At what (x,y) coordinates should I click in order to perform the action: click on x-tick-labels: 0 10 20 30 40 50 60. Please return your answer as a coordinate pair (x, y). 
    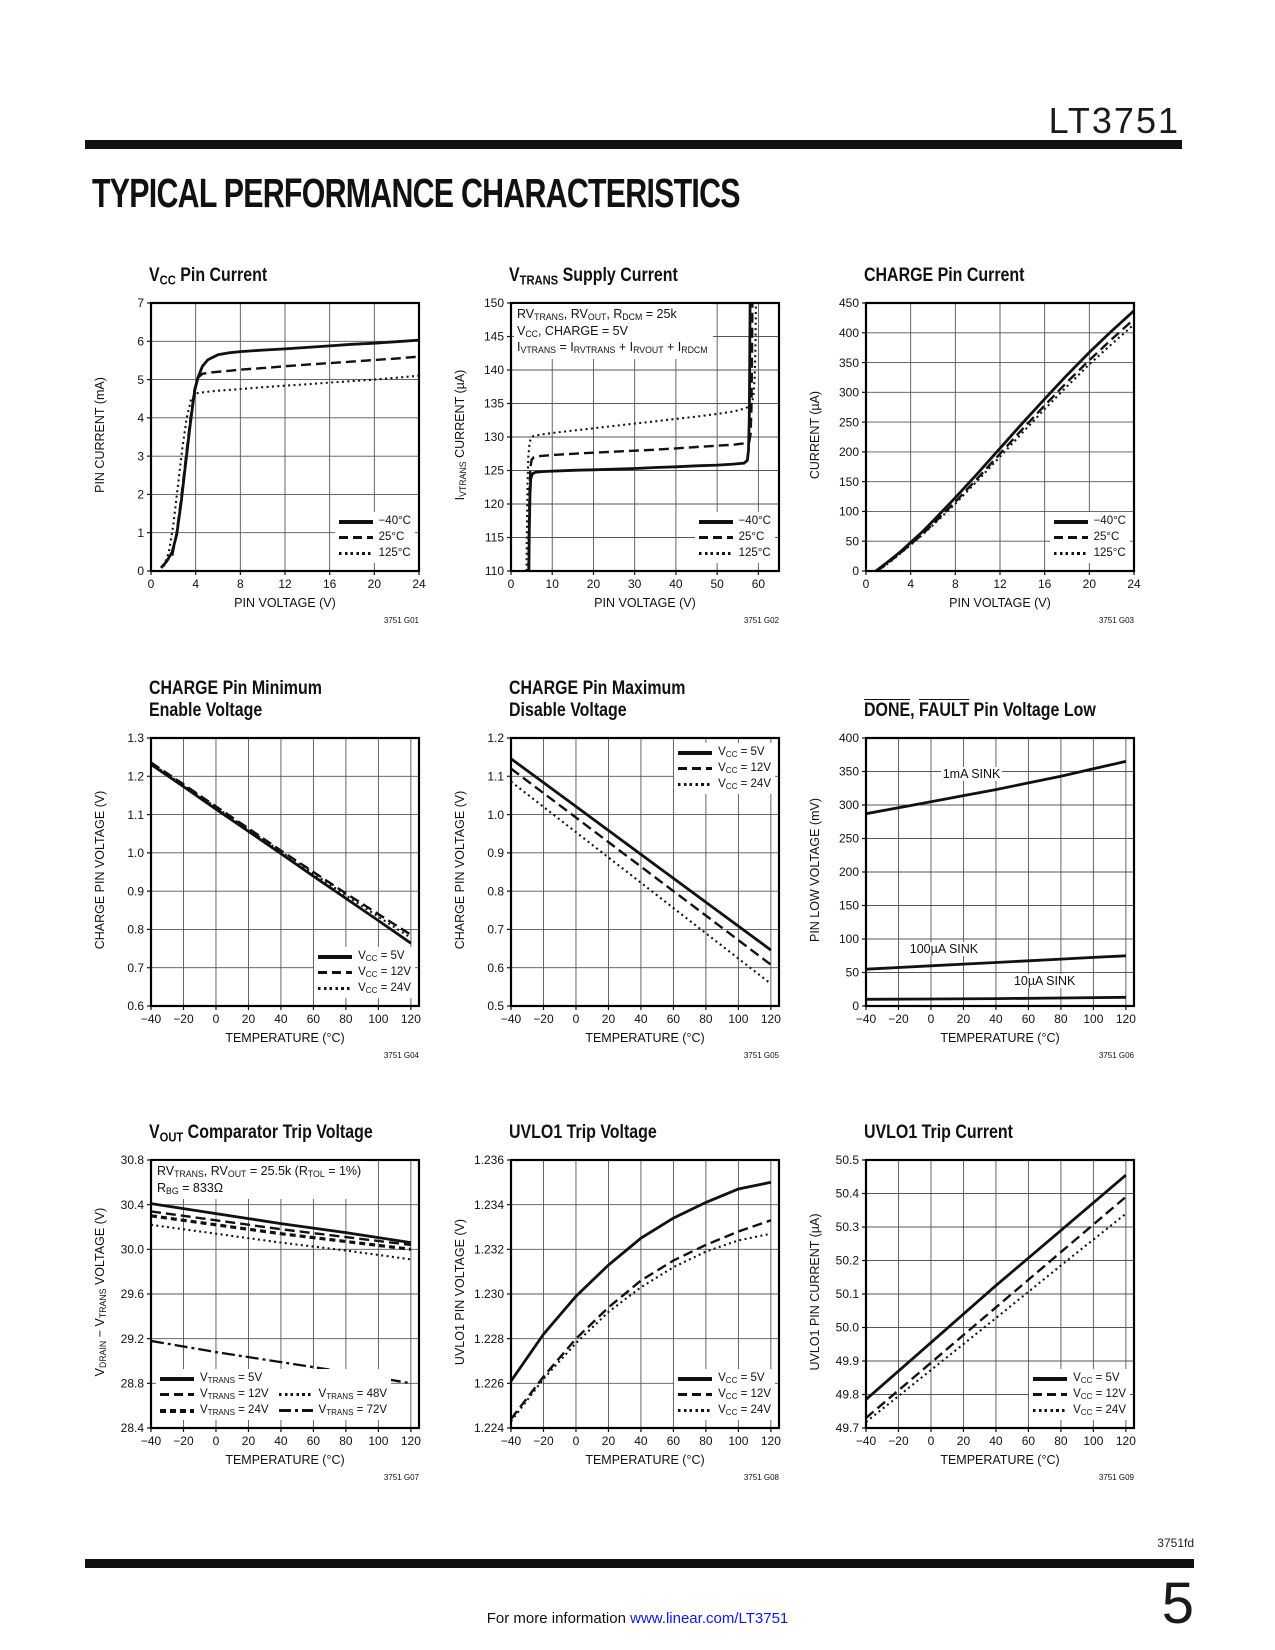
    Looking at the image, I should click on (637, 584).